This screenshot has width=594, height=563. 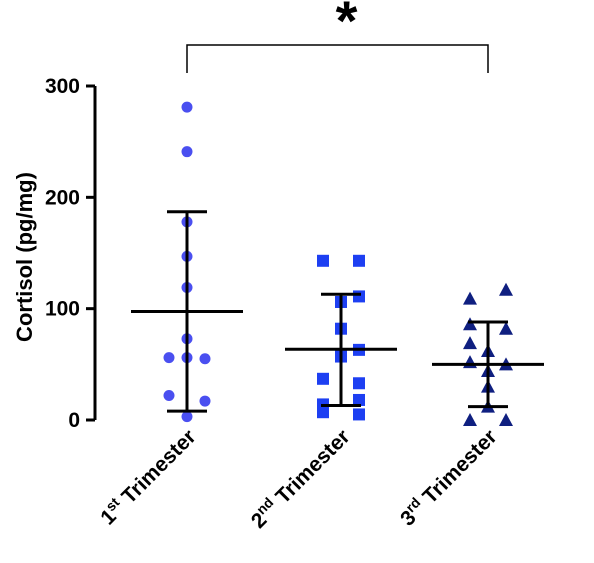 I want to click on y-tick-label: 300, so click(x=62, y=86).